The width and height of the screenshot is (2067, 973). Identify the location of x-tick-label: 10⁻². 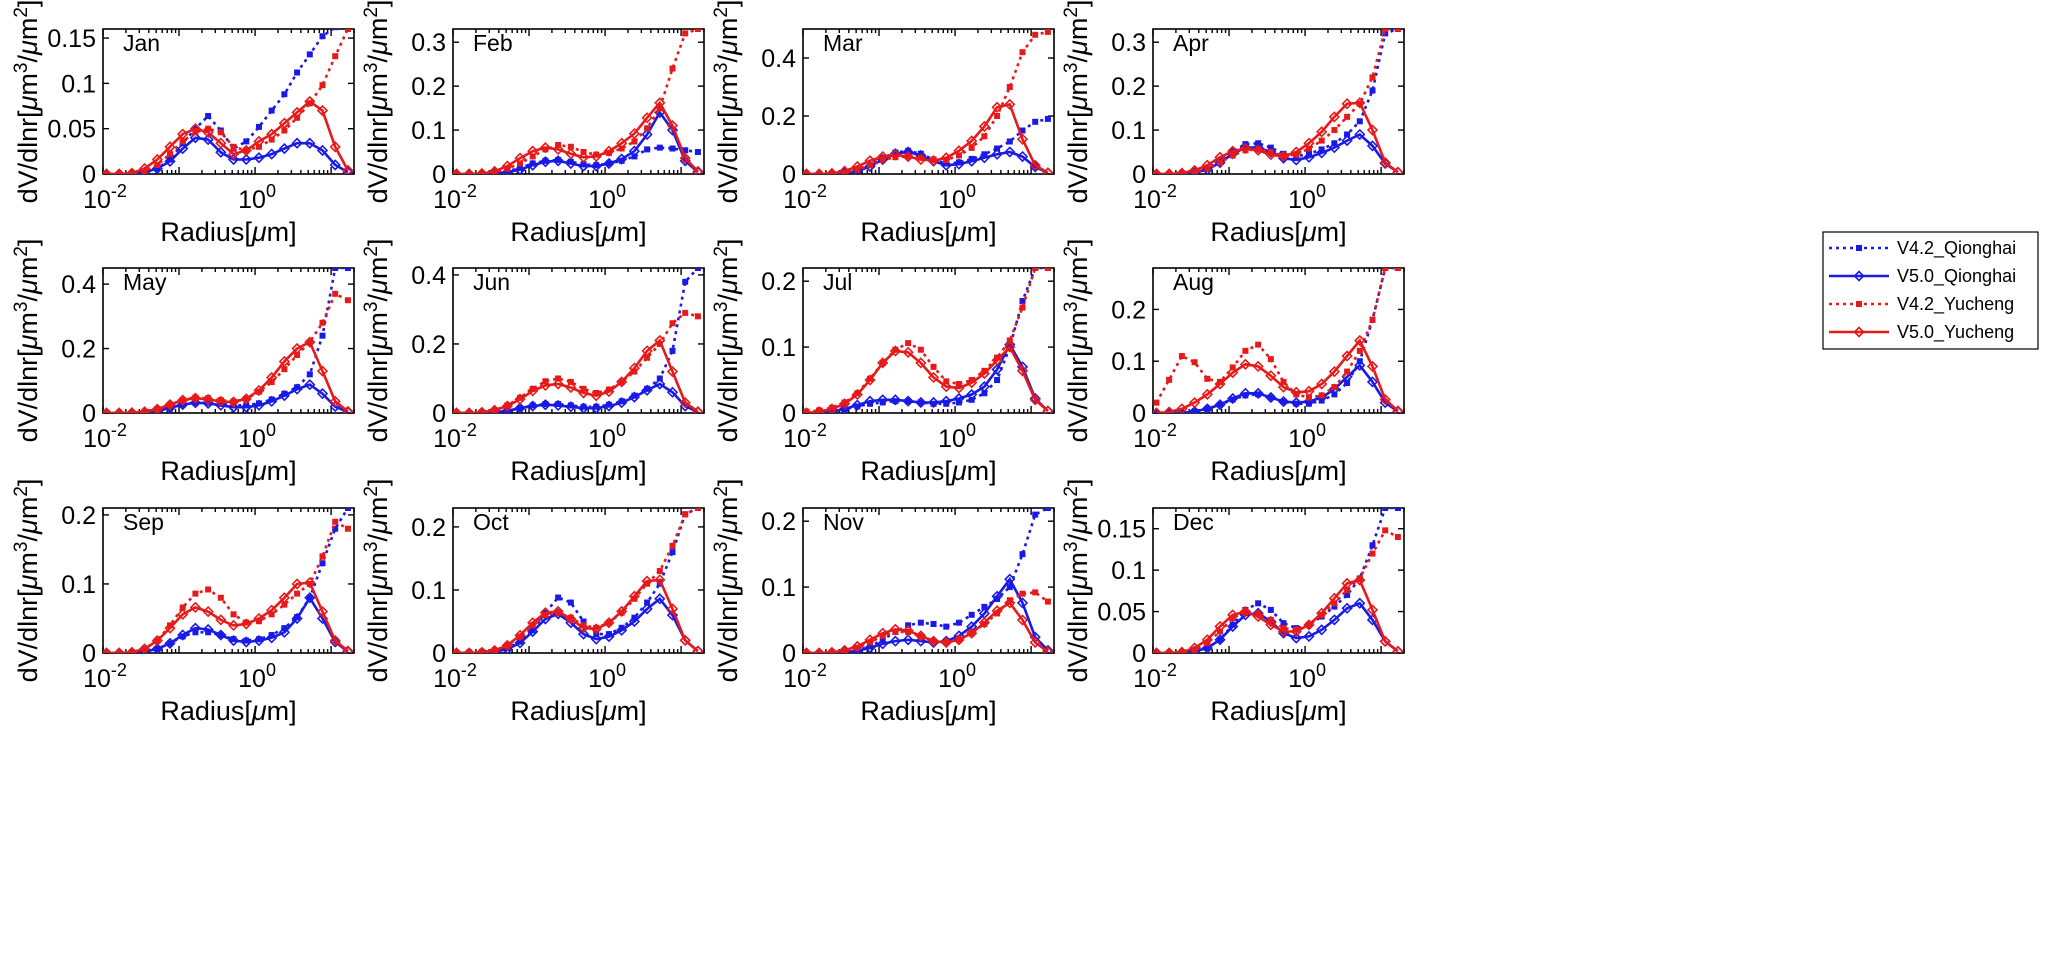
(455, 197).